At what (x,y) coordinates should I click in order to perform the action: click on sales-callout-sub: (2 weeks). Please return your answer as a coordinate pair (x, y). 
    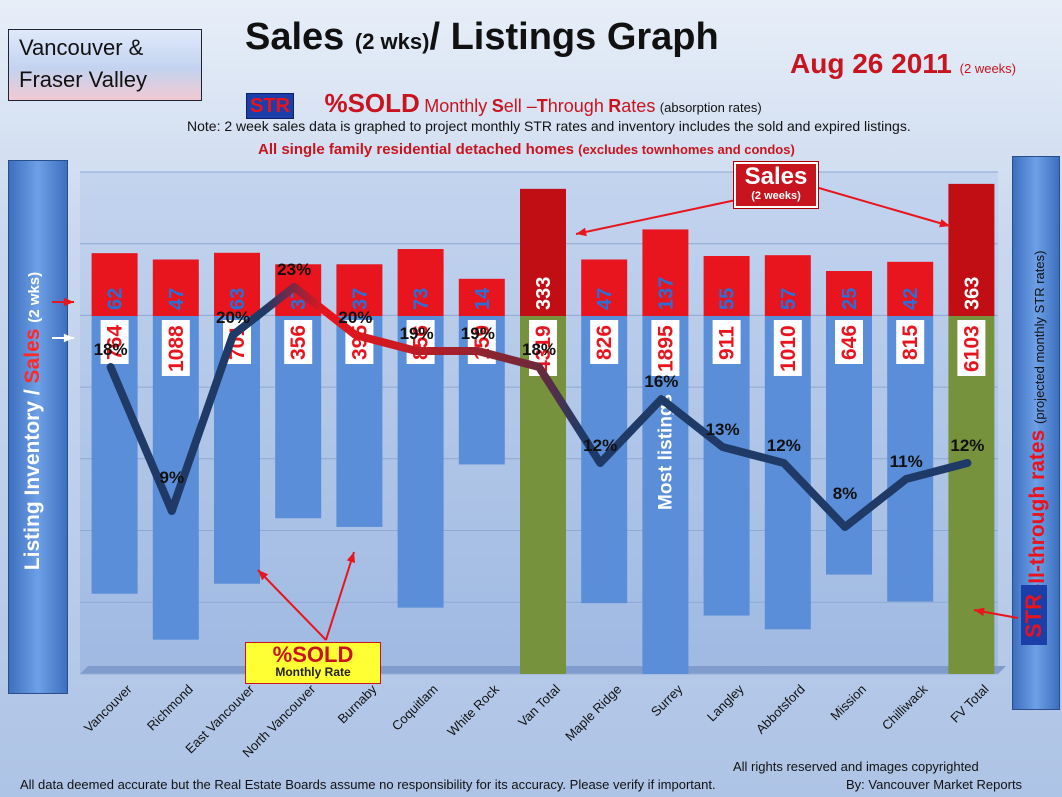
    Looking at the image, I should click on (776, 196).